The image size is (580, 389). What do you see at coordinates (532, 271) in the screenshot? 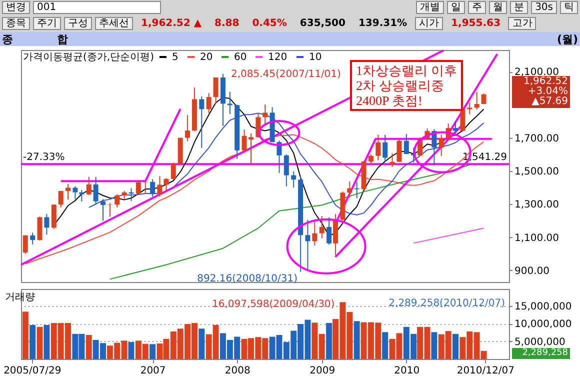
I see `y-tick-label: 900.00` at bounding box center [532, 271].